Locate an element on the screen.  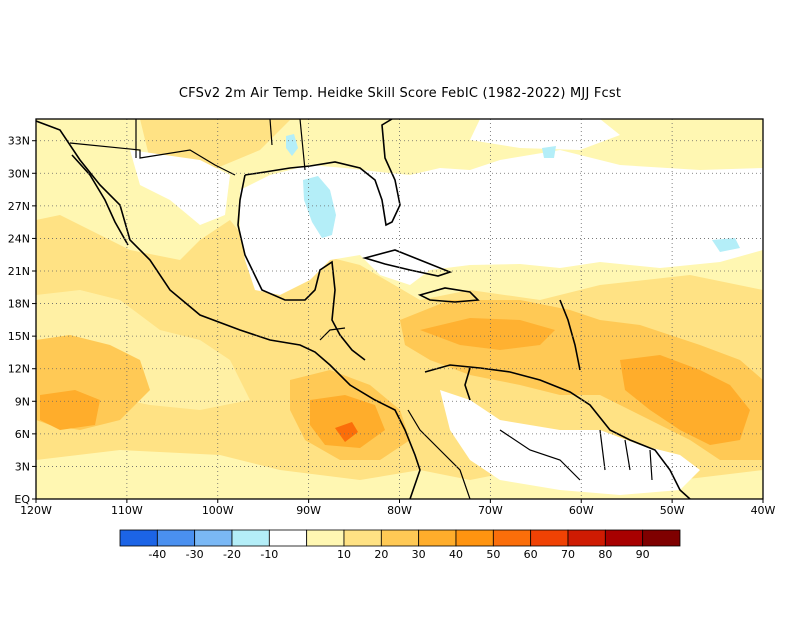
colorbar-label: 40 is located at coordinates (456, 554).